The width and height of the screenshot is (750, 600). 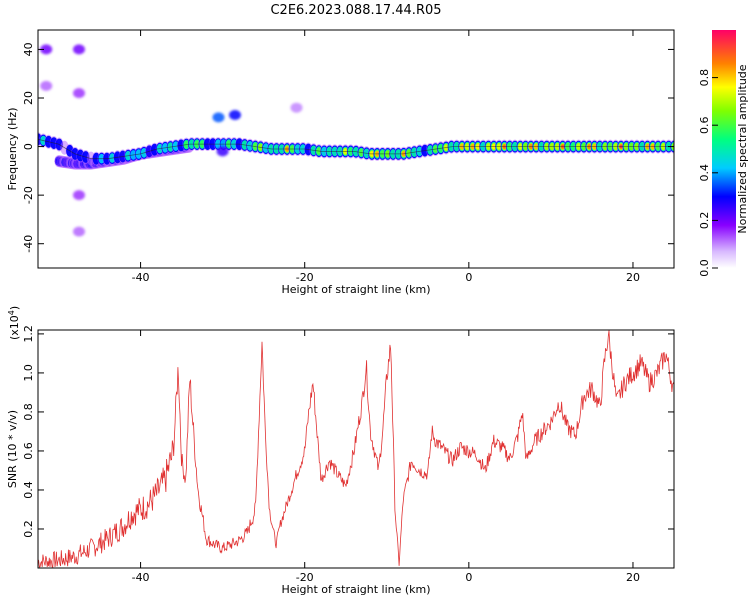 What do you see at coordinates (704, 125) in the screenshot?
I see `colorbar-tick-label: 0.6` at bounding box center [704, 125].